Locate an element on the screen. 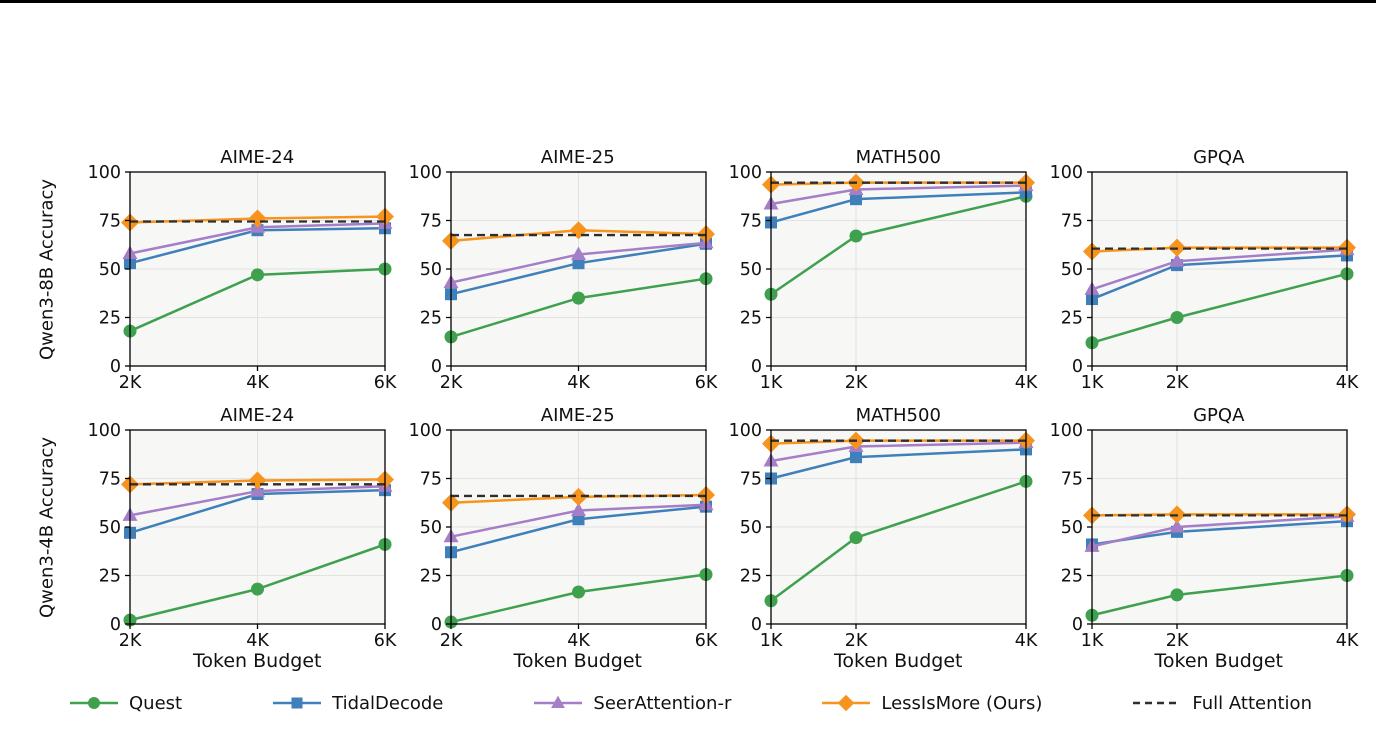  subplot-4b-math500: MATH500 1K 2K 4K 0 25 50 75 100 Token Budget is located at coordinates (882, 538).